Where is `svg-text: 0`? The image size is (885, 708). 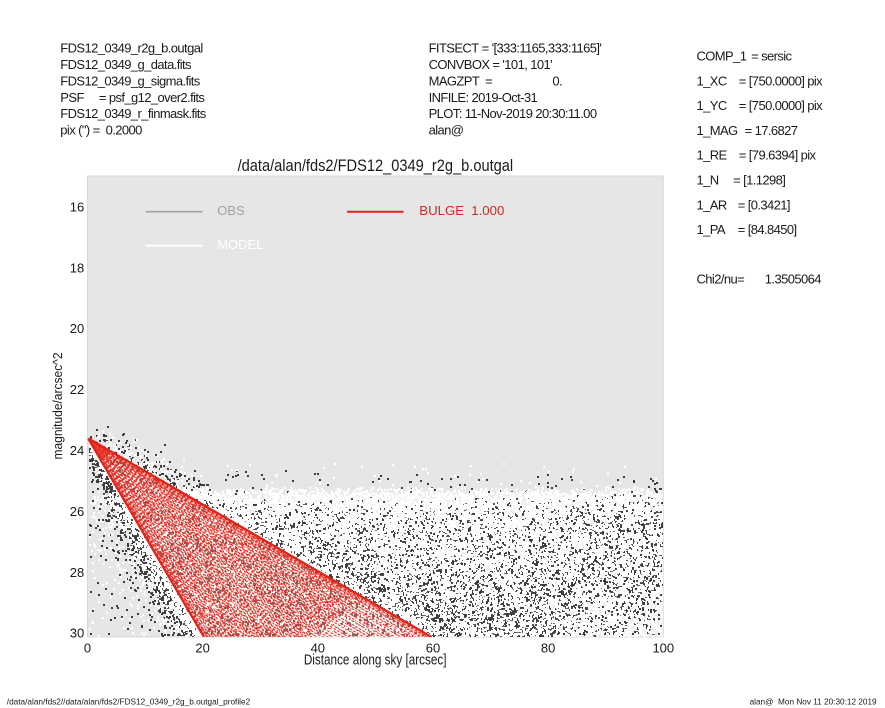 svg-text: 0 is located at coordinates (87, 647).